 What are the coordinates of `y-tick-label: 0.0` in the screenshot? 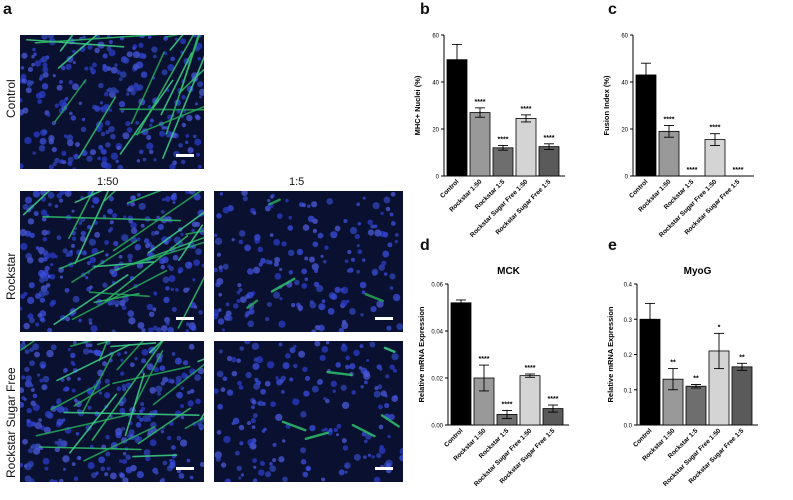 It's located at (628, 427).